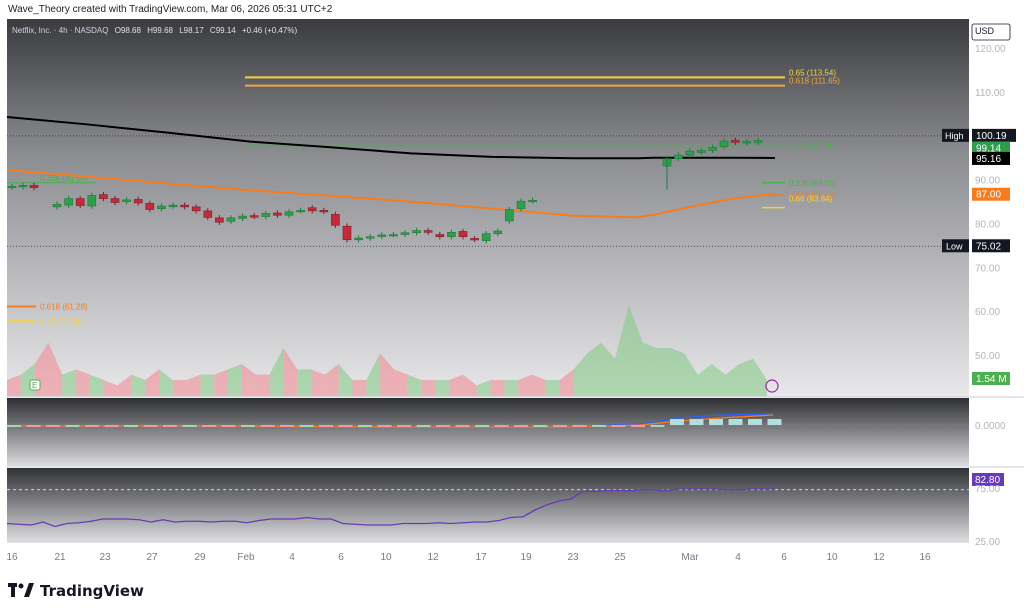 The width and height of the screenshot is (1024, 611). I want to click on axis-currency: USD, so click(985, 31).